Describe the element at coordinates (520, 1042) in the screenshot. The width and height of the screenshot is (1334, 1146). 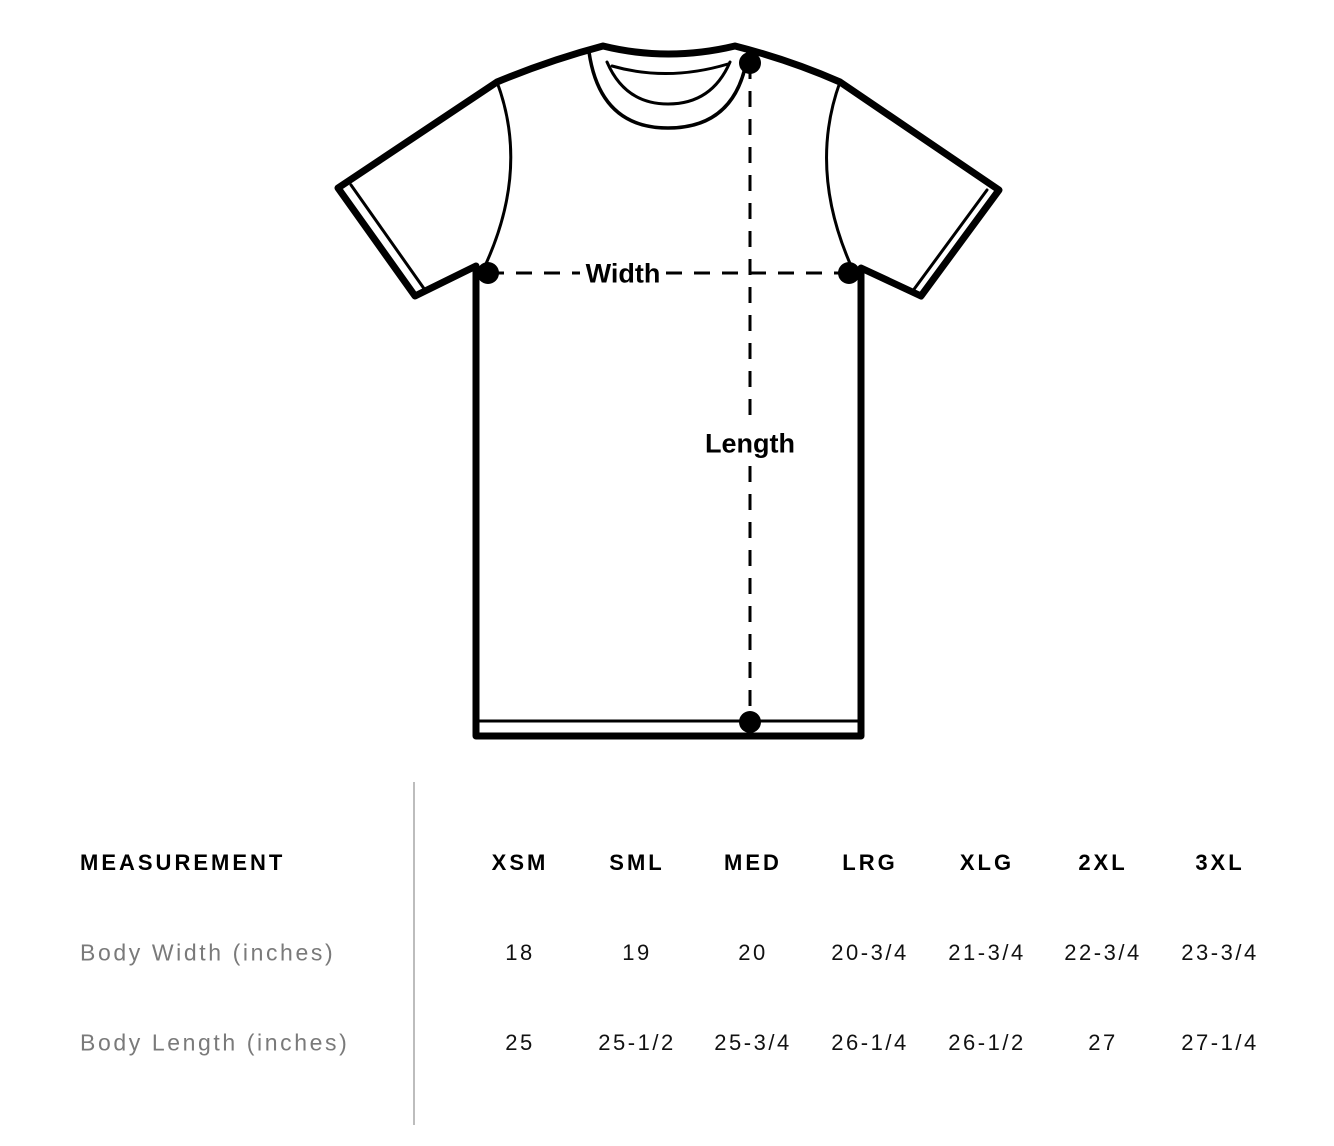
I see `table-cell: 25` at that location.